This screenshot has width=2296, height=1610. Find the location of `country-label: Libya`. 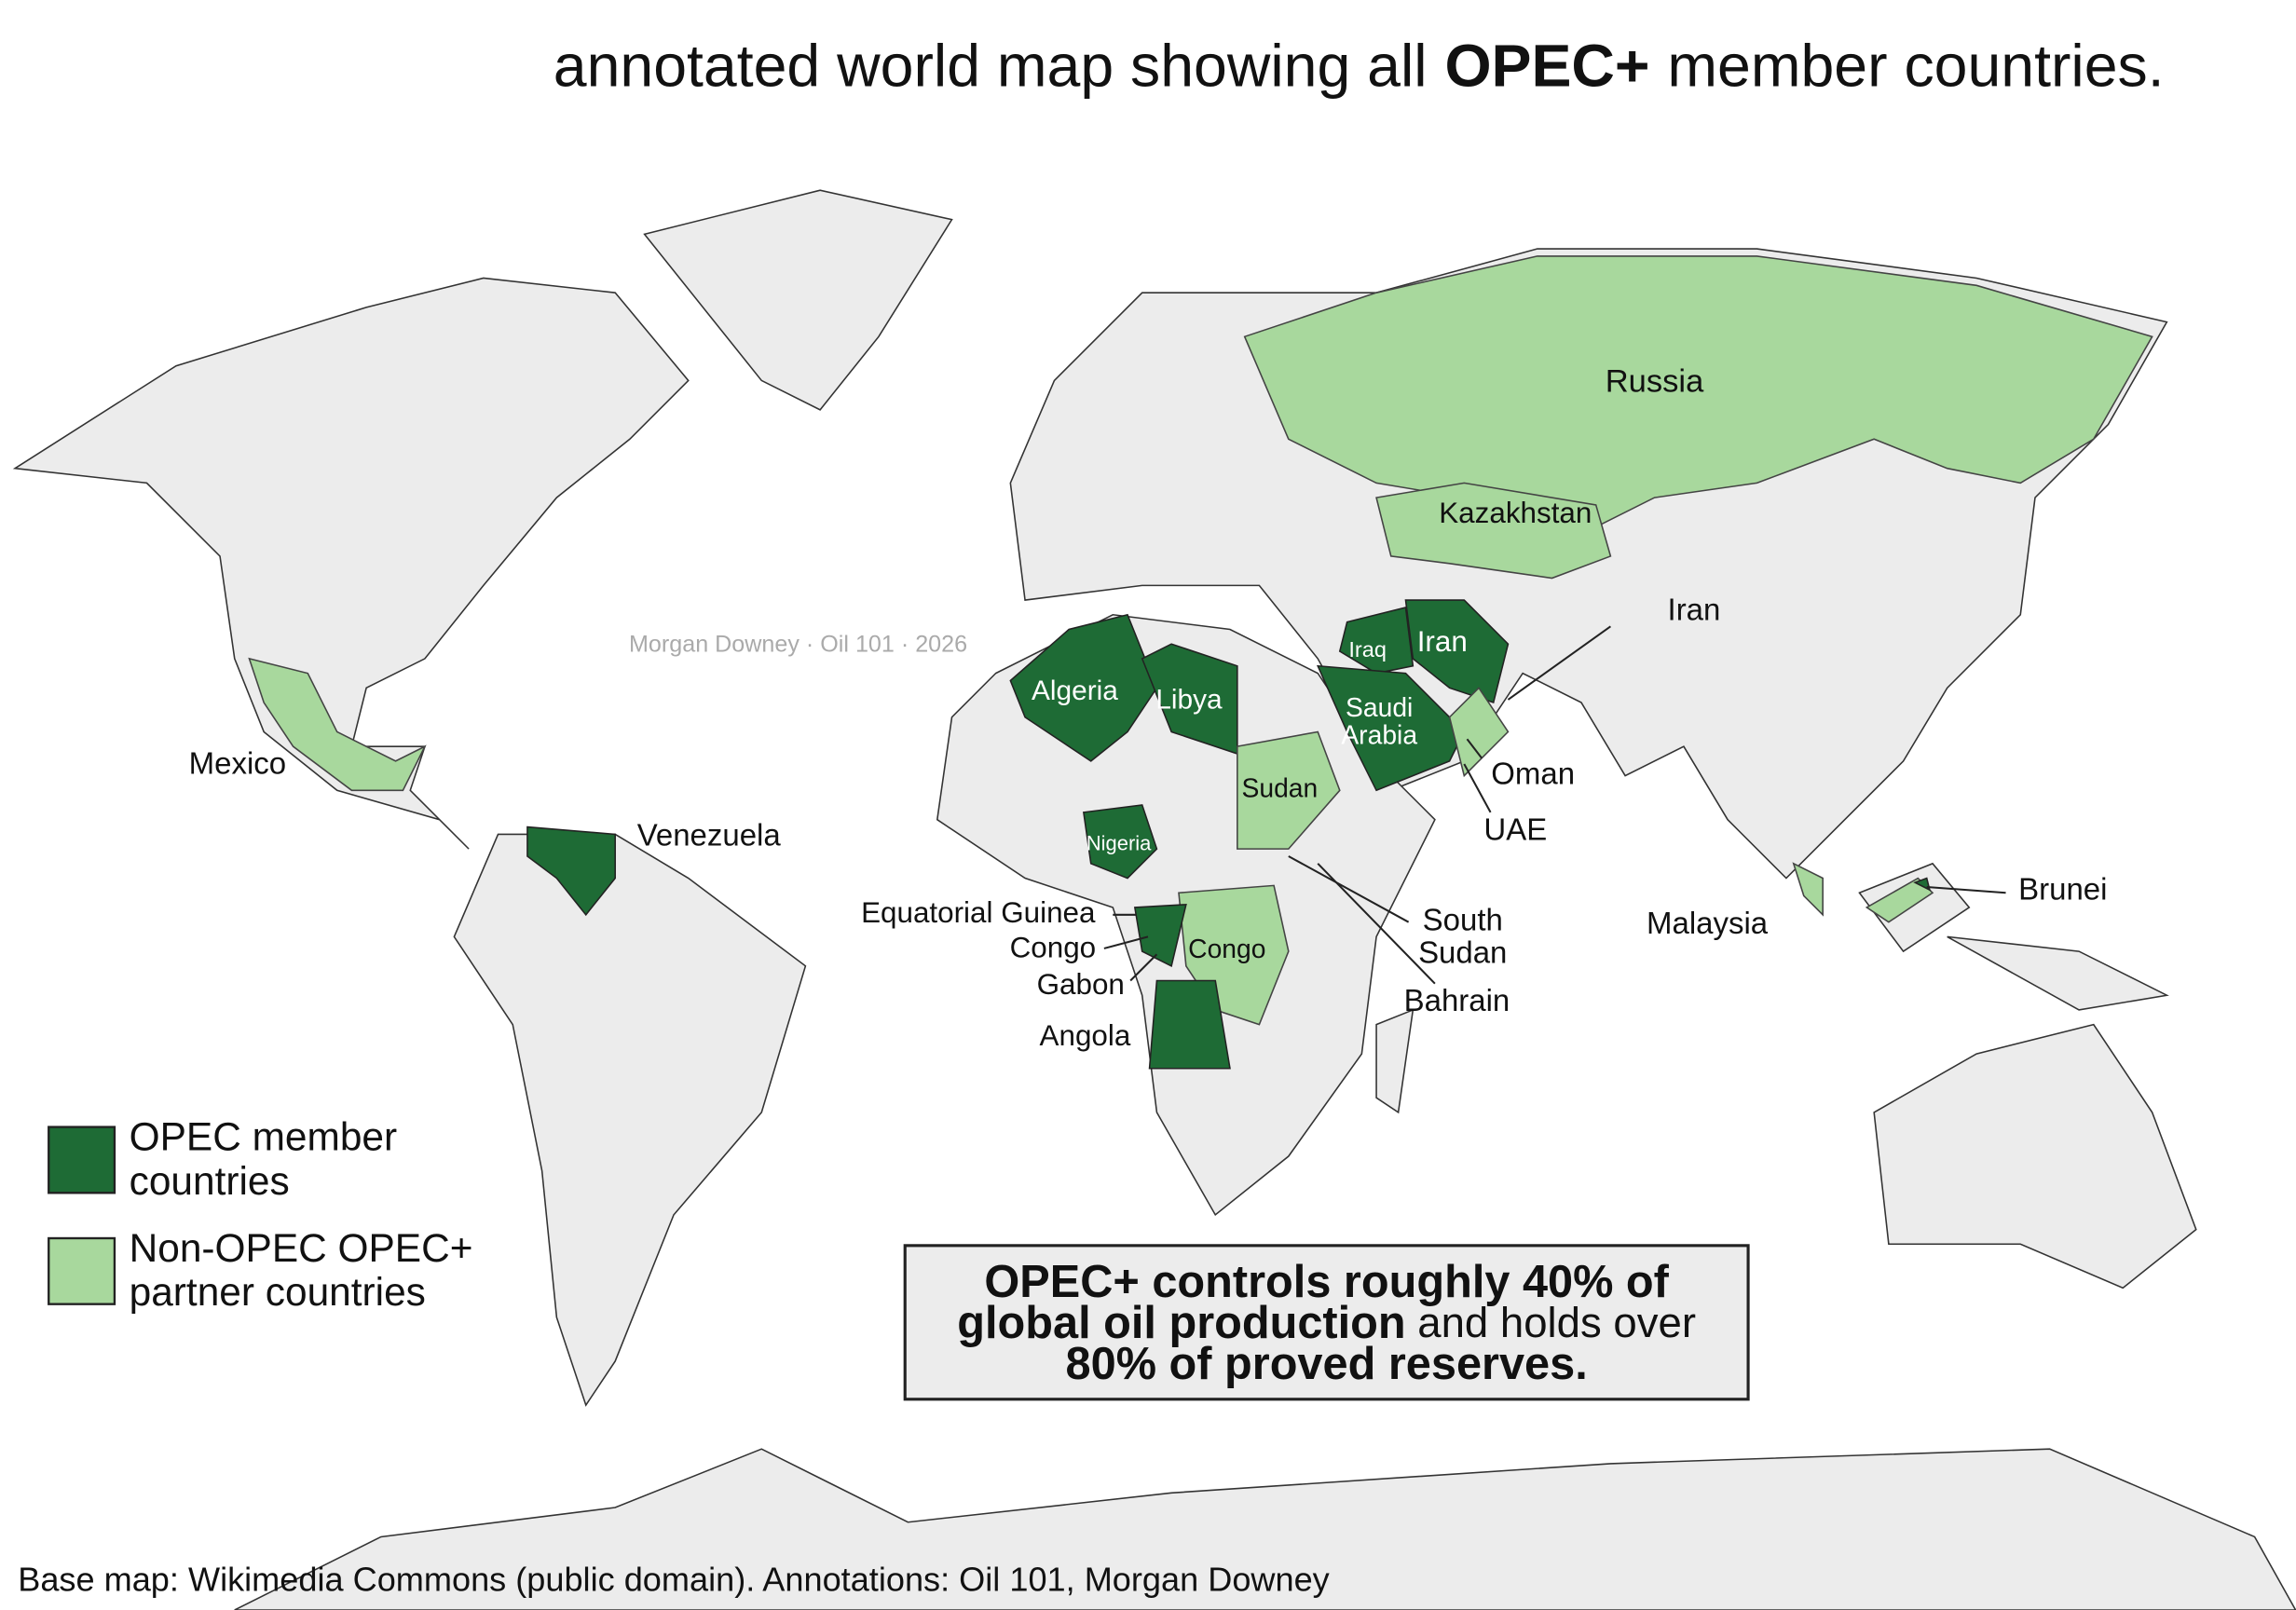

country-label: Libya is located at coordinates (1189, 699).